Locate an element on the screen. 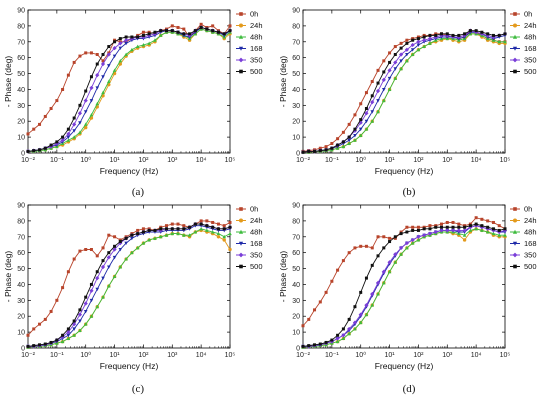  x-axis-label: Frequency (Hz) is located at coordinates (404, 366).